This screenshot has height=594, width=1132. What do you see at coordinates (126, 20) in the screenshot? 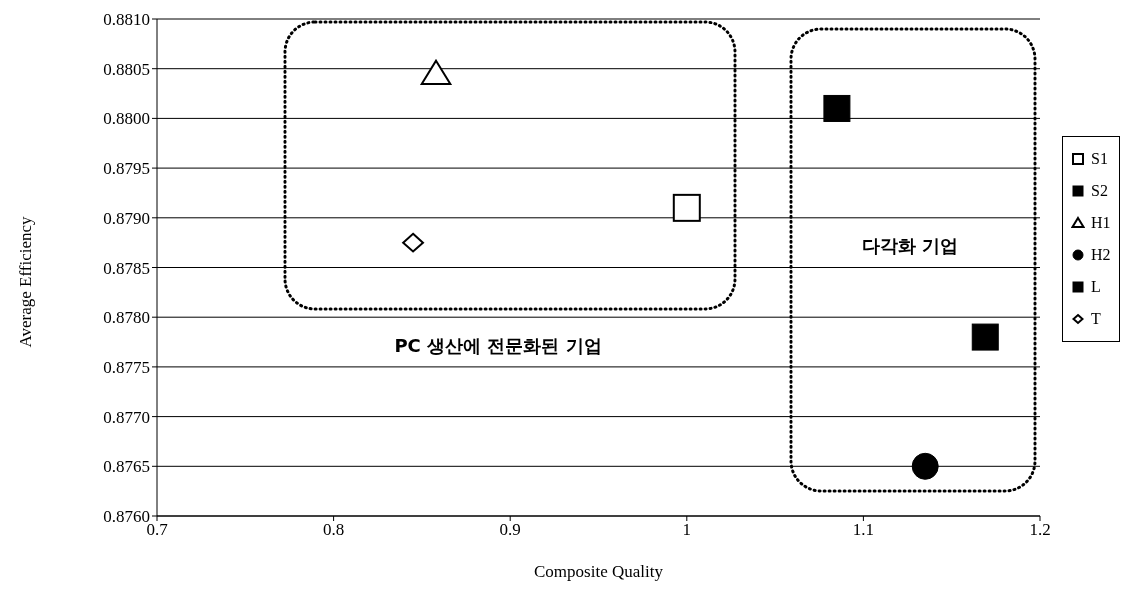
I see `y-tick-label: 0.8810` at bounding box center [126, 20].